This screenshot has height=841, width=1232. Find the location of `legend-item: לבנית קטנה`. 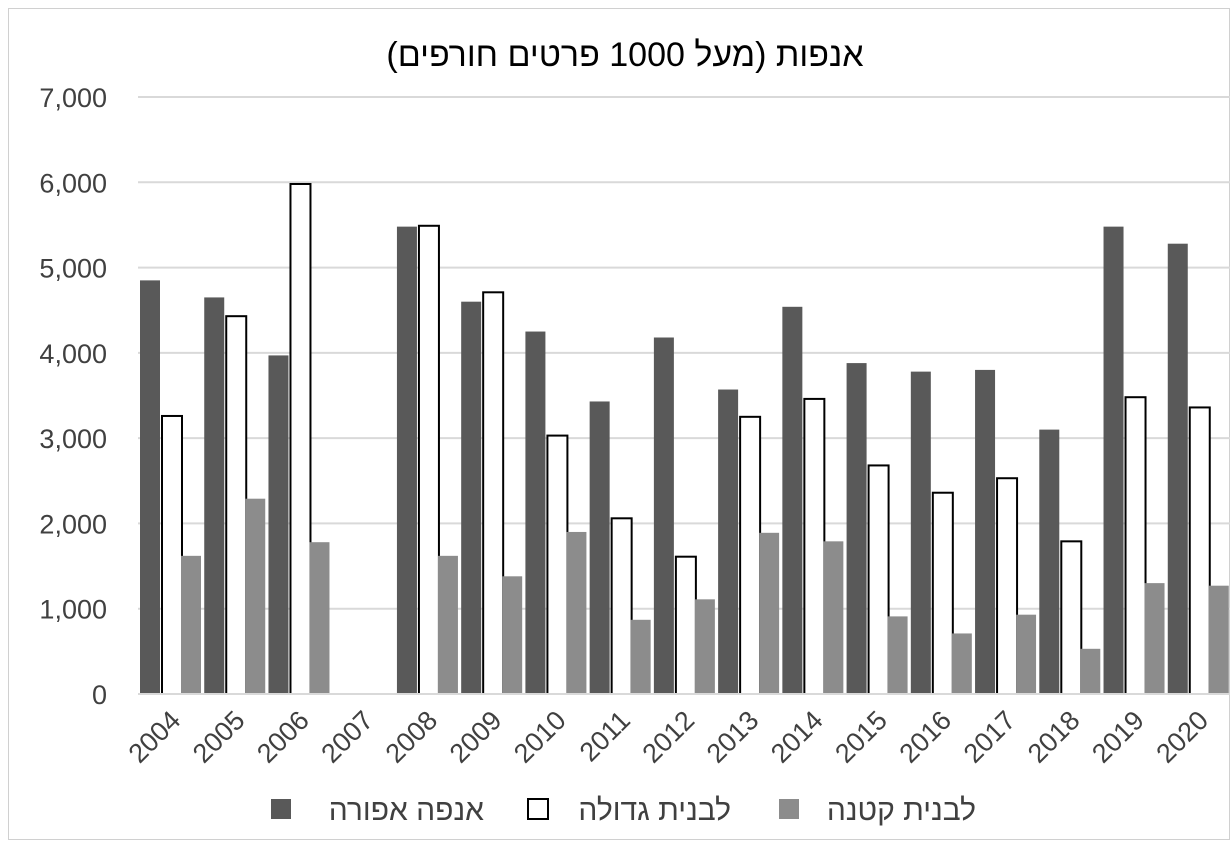

legend-item: לבנית קטנה is located at coordinates (877, 810).